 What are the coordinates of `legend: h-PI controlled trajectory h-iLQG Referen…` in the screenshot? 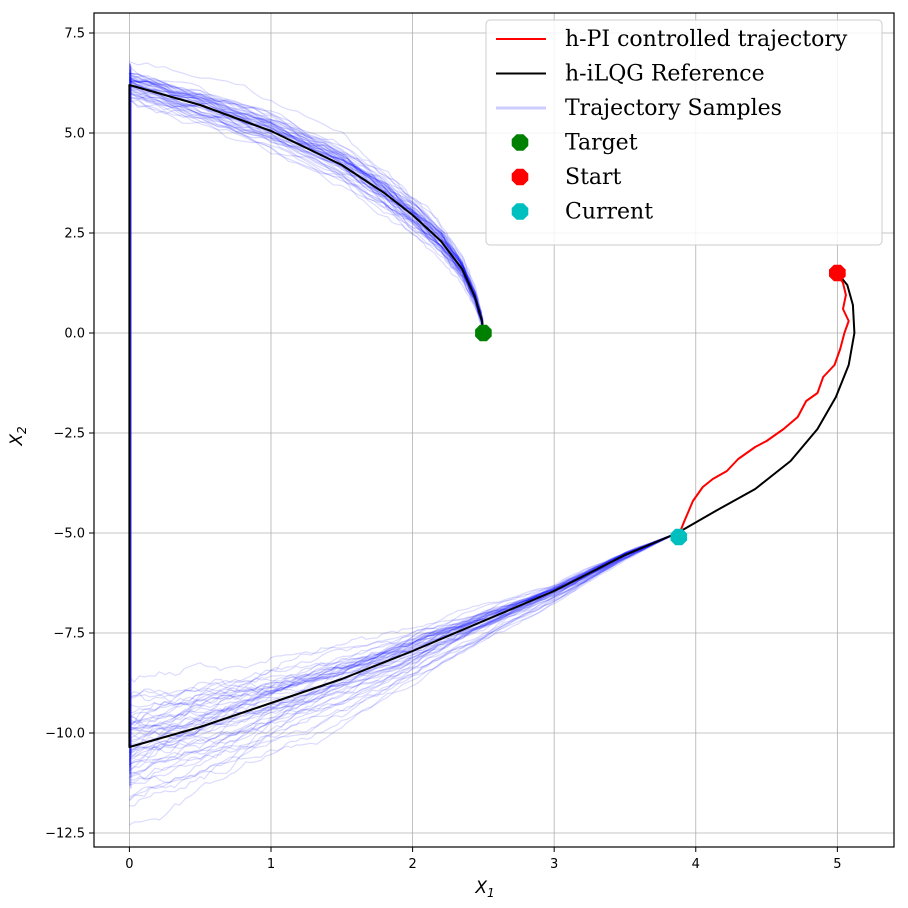 It's located at (684, 132).